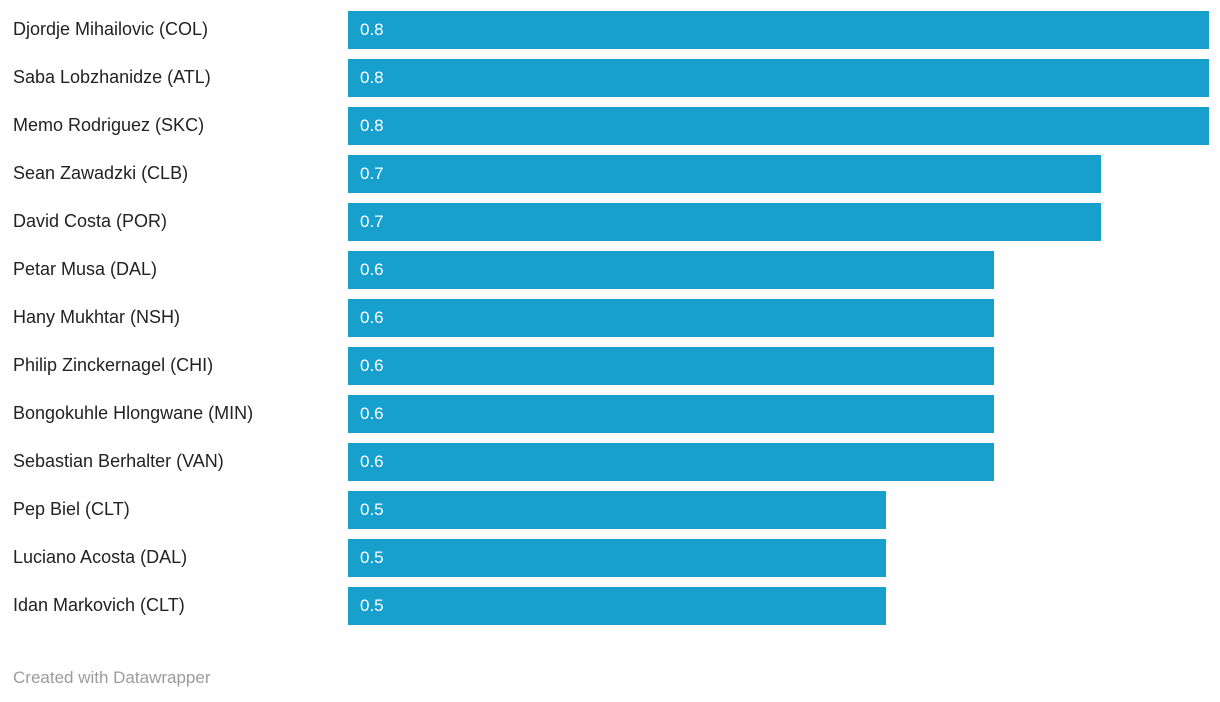 Image resolution: width=1220 pixels, height=702 pixels. I want to click on row-label: Philip Zinckernagel (CHI), so click(113, 365).